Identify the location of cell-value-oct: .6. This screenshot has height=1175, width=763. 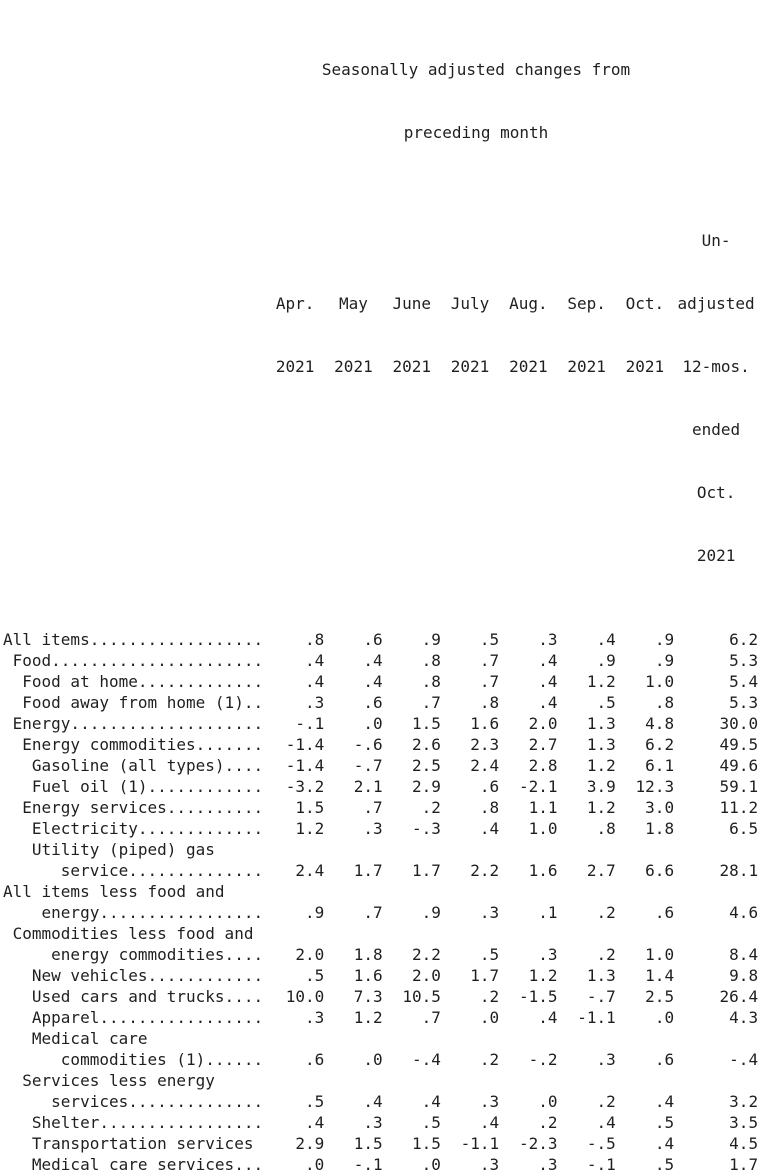
(664, 912).